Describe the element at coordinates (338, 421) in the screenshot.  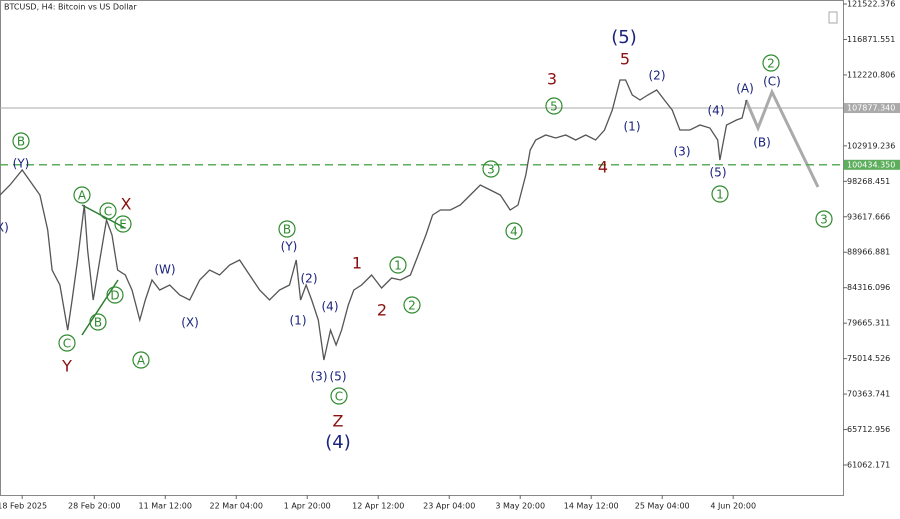
I see `wave-label: Z` at that location.